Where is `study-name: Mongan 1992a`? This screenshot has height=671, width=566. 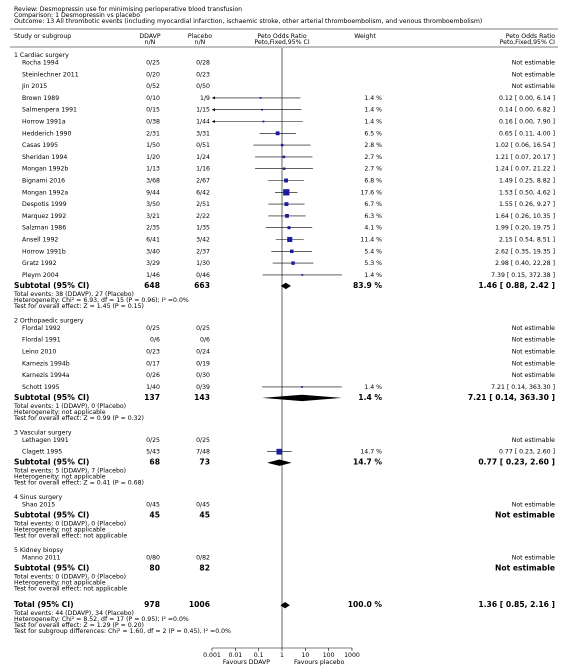 study-name: Mongan 1992a is located at coordinates (45, 192).